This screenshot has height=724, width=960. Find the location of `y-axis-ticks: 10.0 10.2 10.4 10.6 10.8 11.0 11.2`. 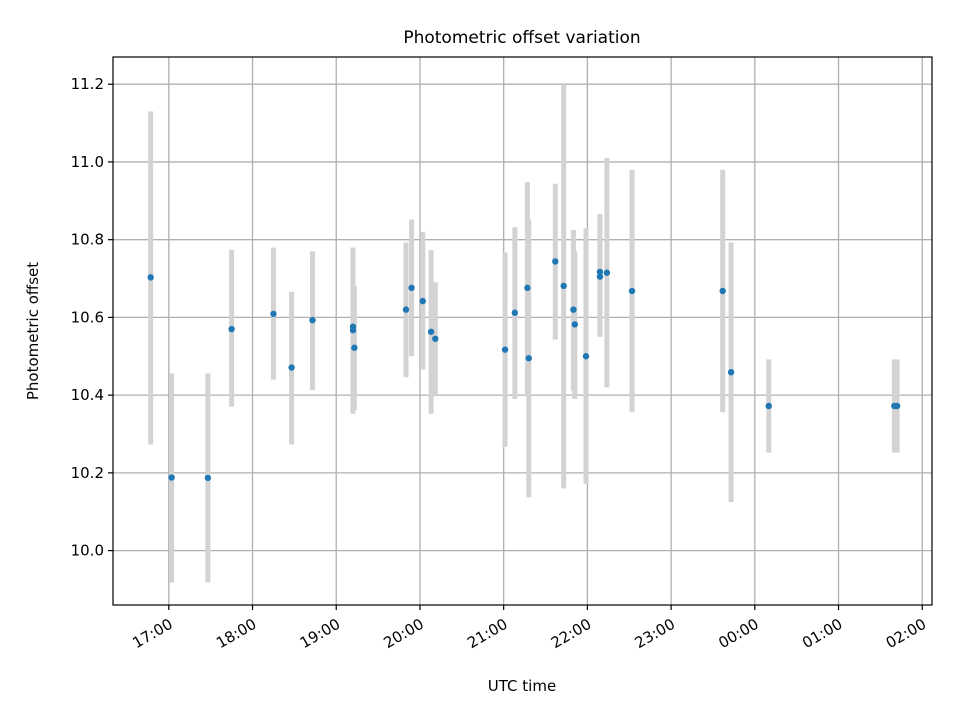

y-axis-ticks: 10.0 10.2 10.4 10.6 10.8 11.0 11.2 is located at coordinates (92, 317).